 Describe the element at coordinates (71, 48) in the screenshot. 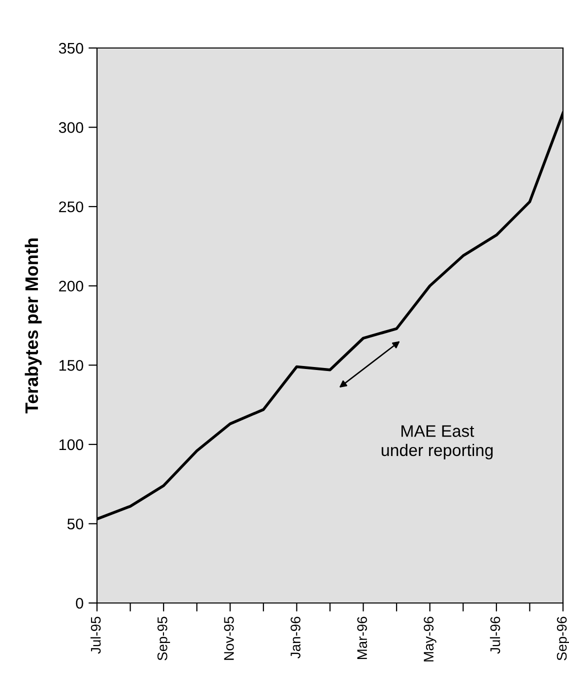

I see `y-tick-label: 350` at that location.